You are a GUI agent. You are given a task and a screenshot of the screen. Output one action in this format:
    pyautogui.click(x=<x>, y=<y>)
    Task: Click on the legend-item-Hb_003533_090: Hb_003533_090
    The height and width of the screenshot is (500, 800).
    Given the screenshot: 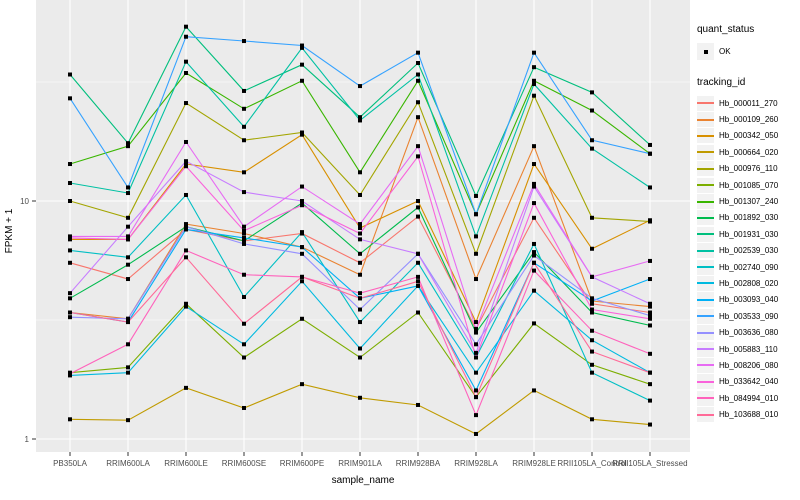 What is the action you would take?
    pyautogui.click(x=748, y=316)
    